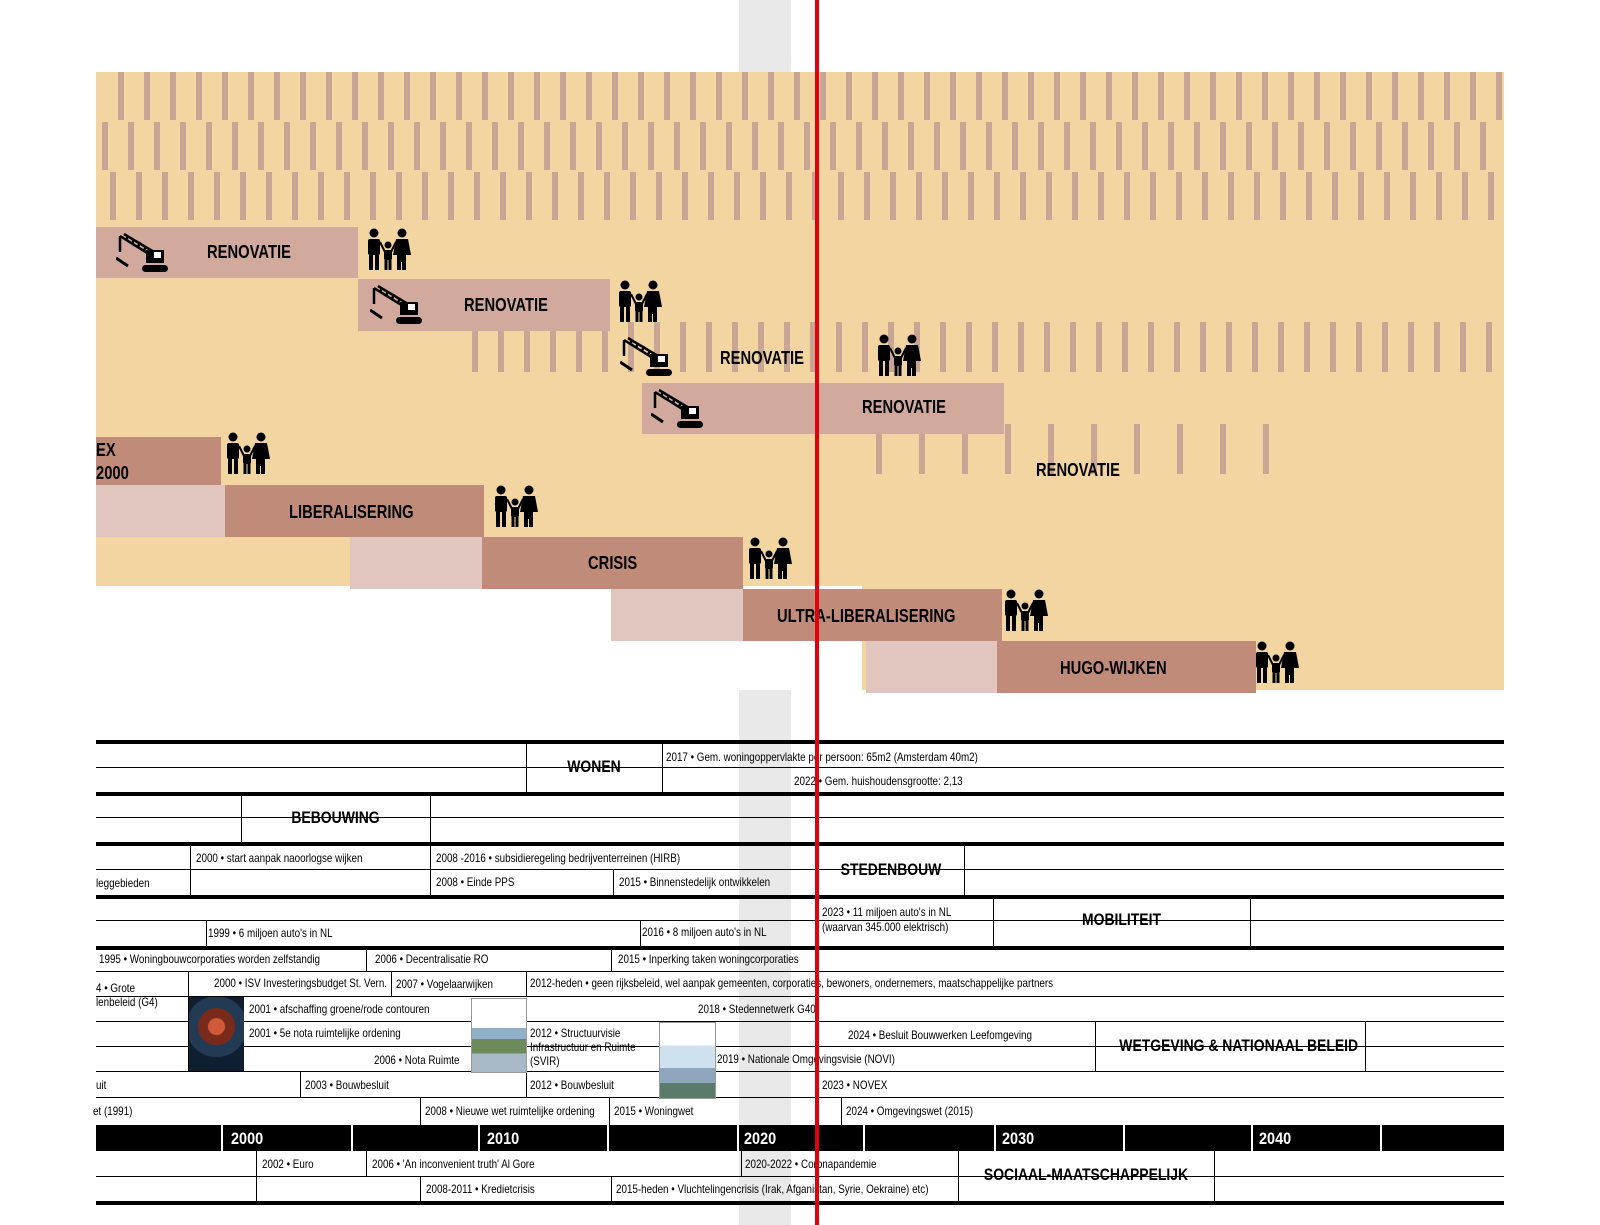 This screenshot has height=1225, width=1600. What do you see at coordinates (127, 1002) in the screenshot?
I see `event-text: lenbeleid (G4)` at bounding box center [127, 1002].